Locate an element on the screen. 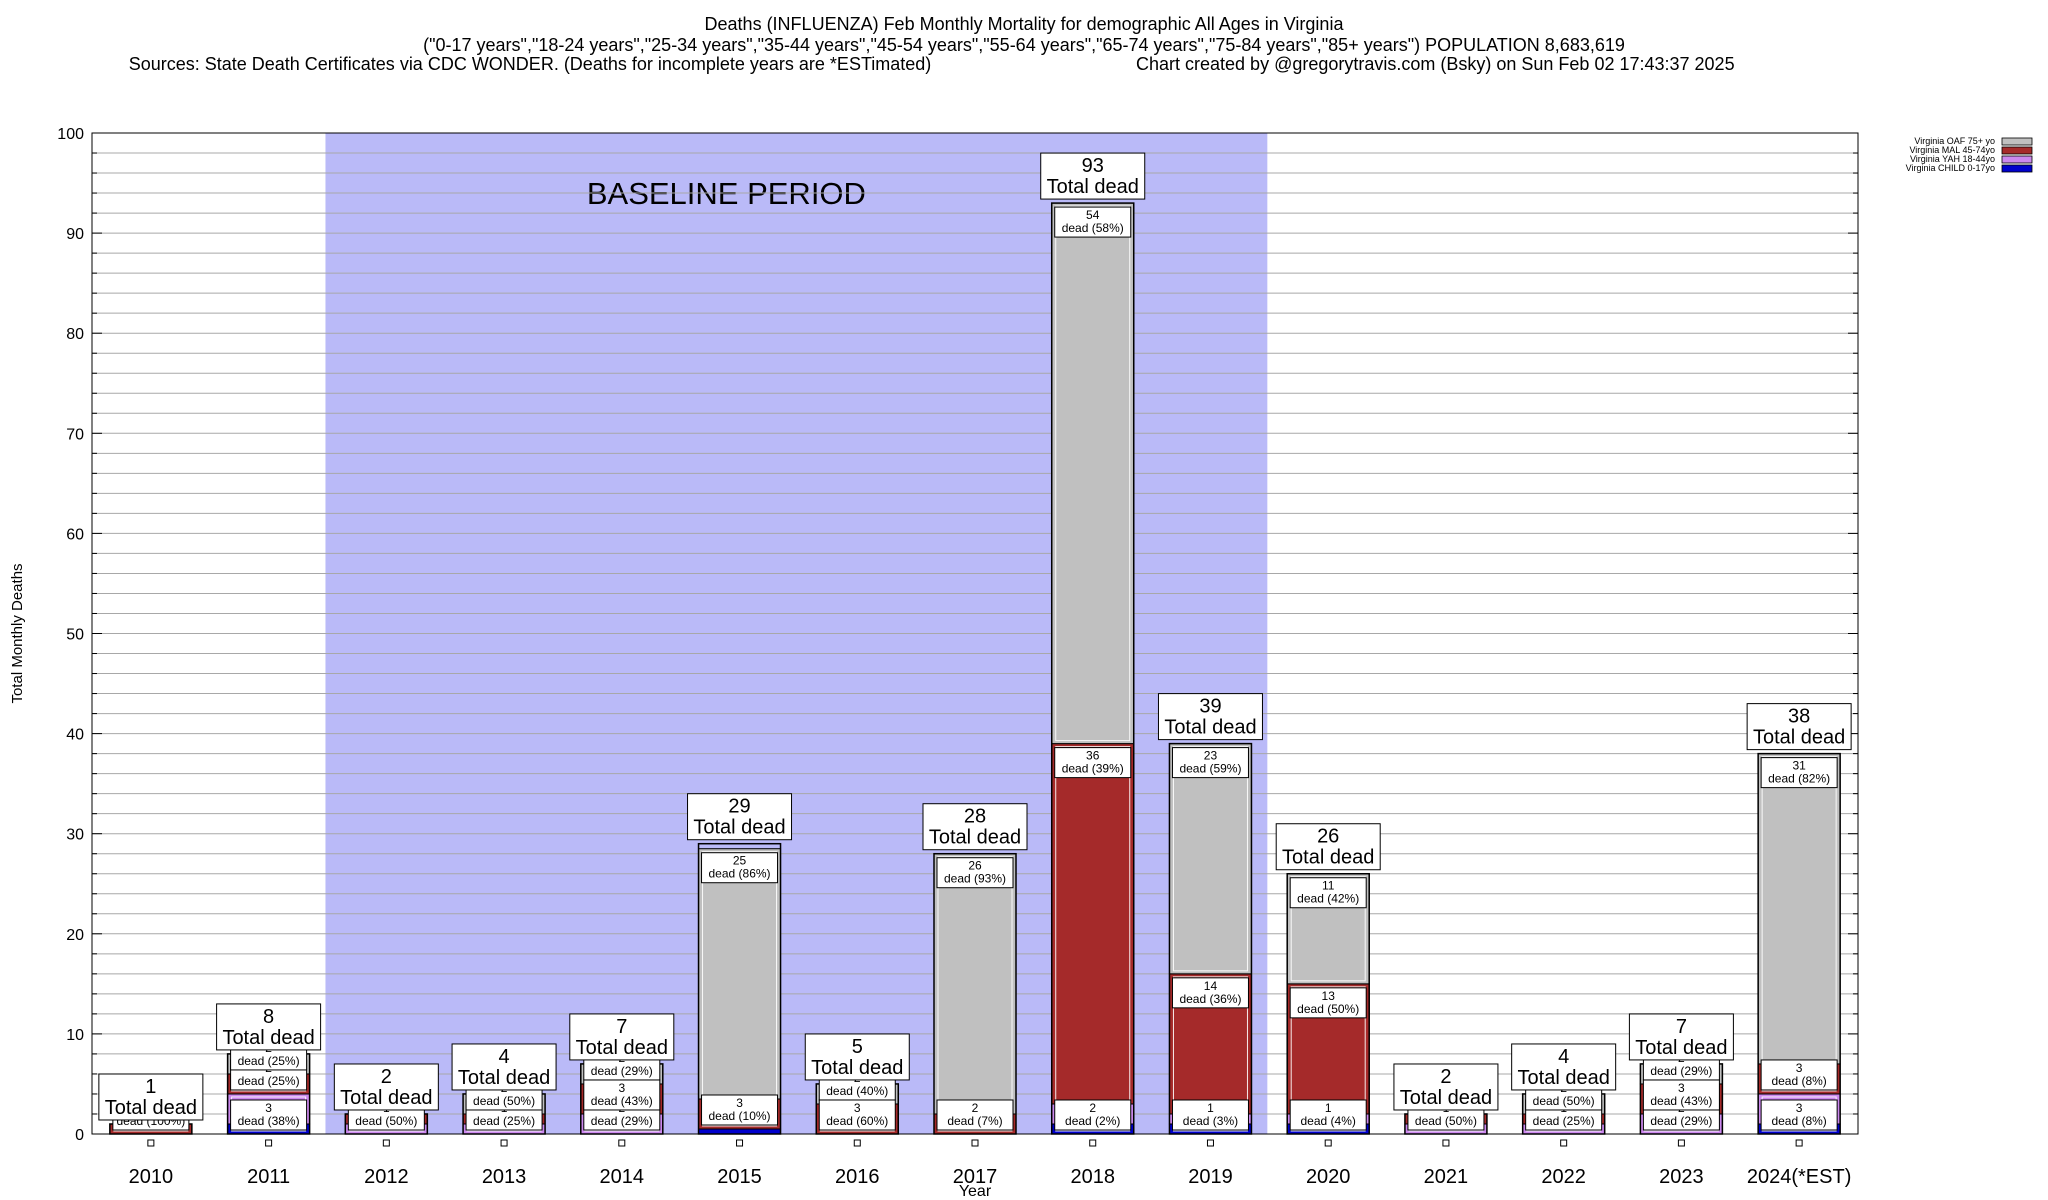  segment-label-text: dead (8%) is located at coordinates (1798, 1121).